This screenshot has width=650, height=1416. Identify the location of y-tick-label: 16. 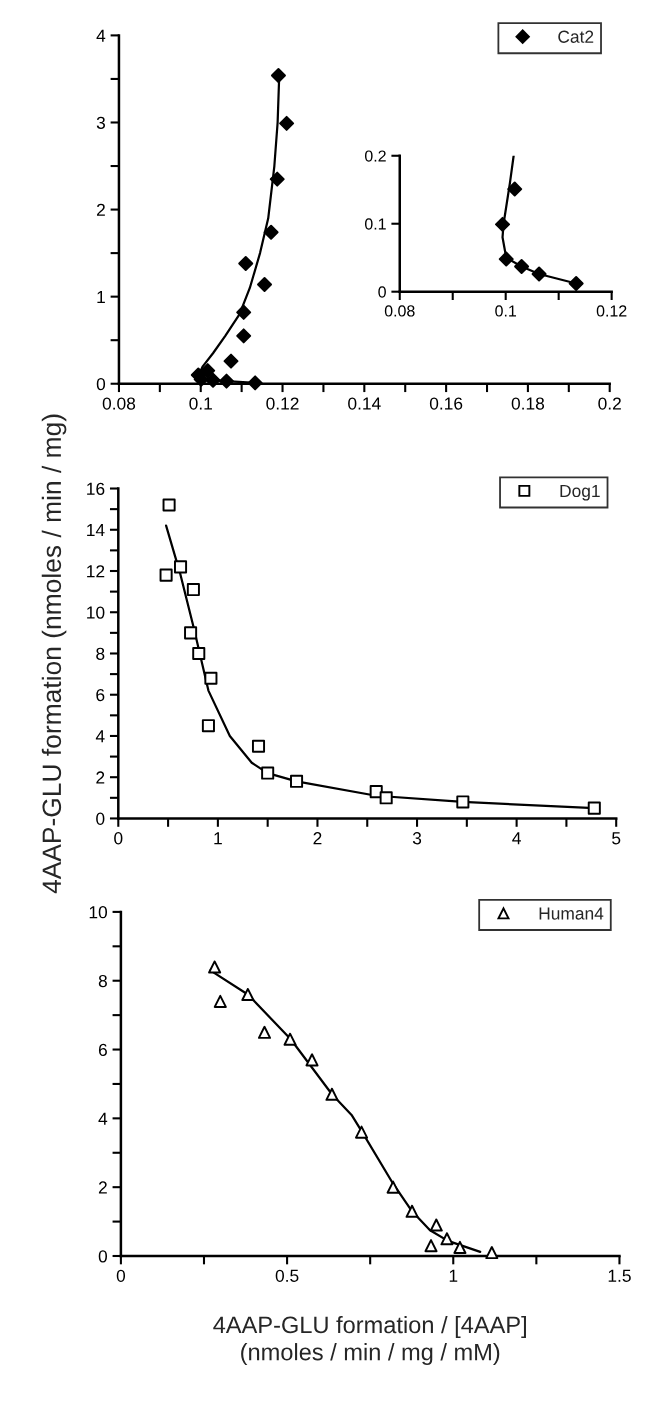
(96, 488).